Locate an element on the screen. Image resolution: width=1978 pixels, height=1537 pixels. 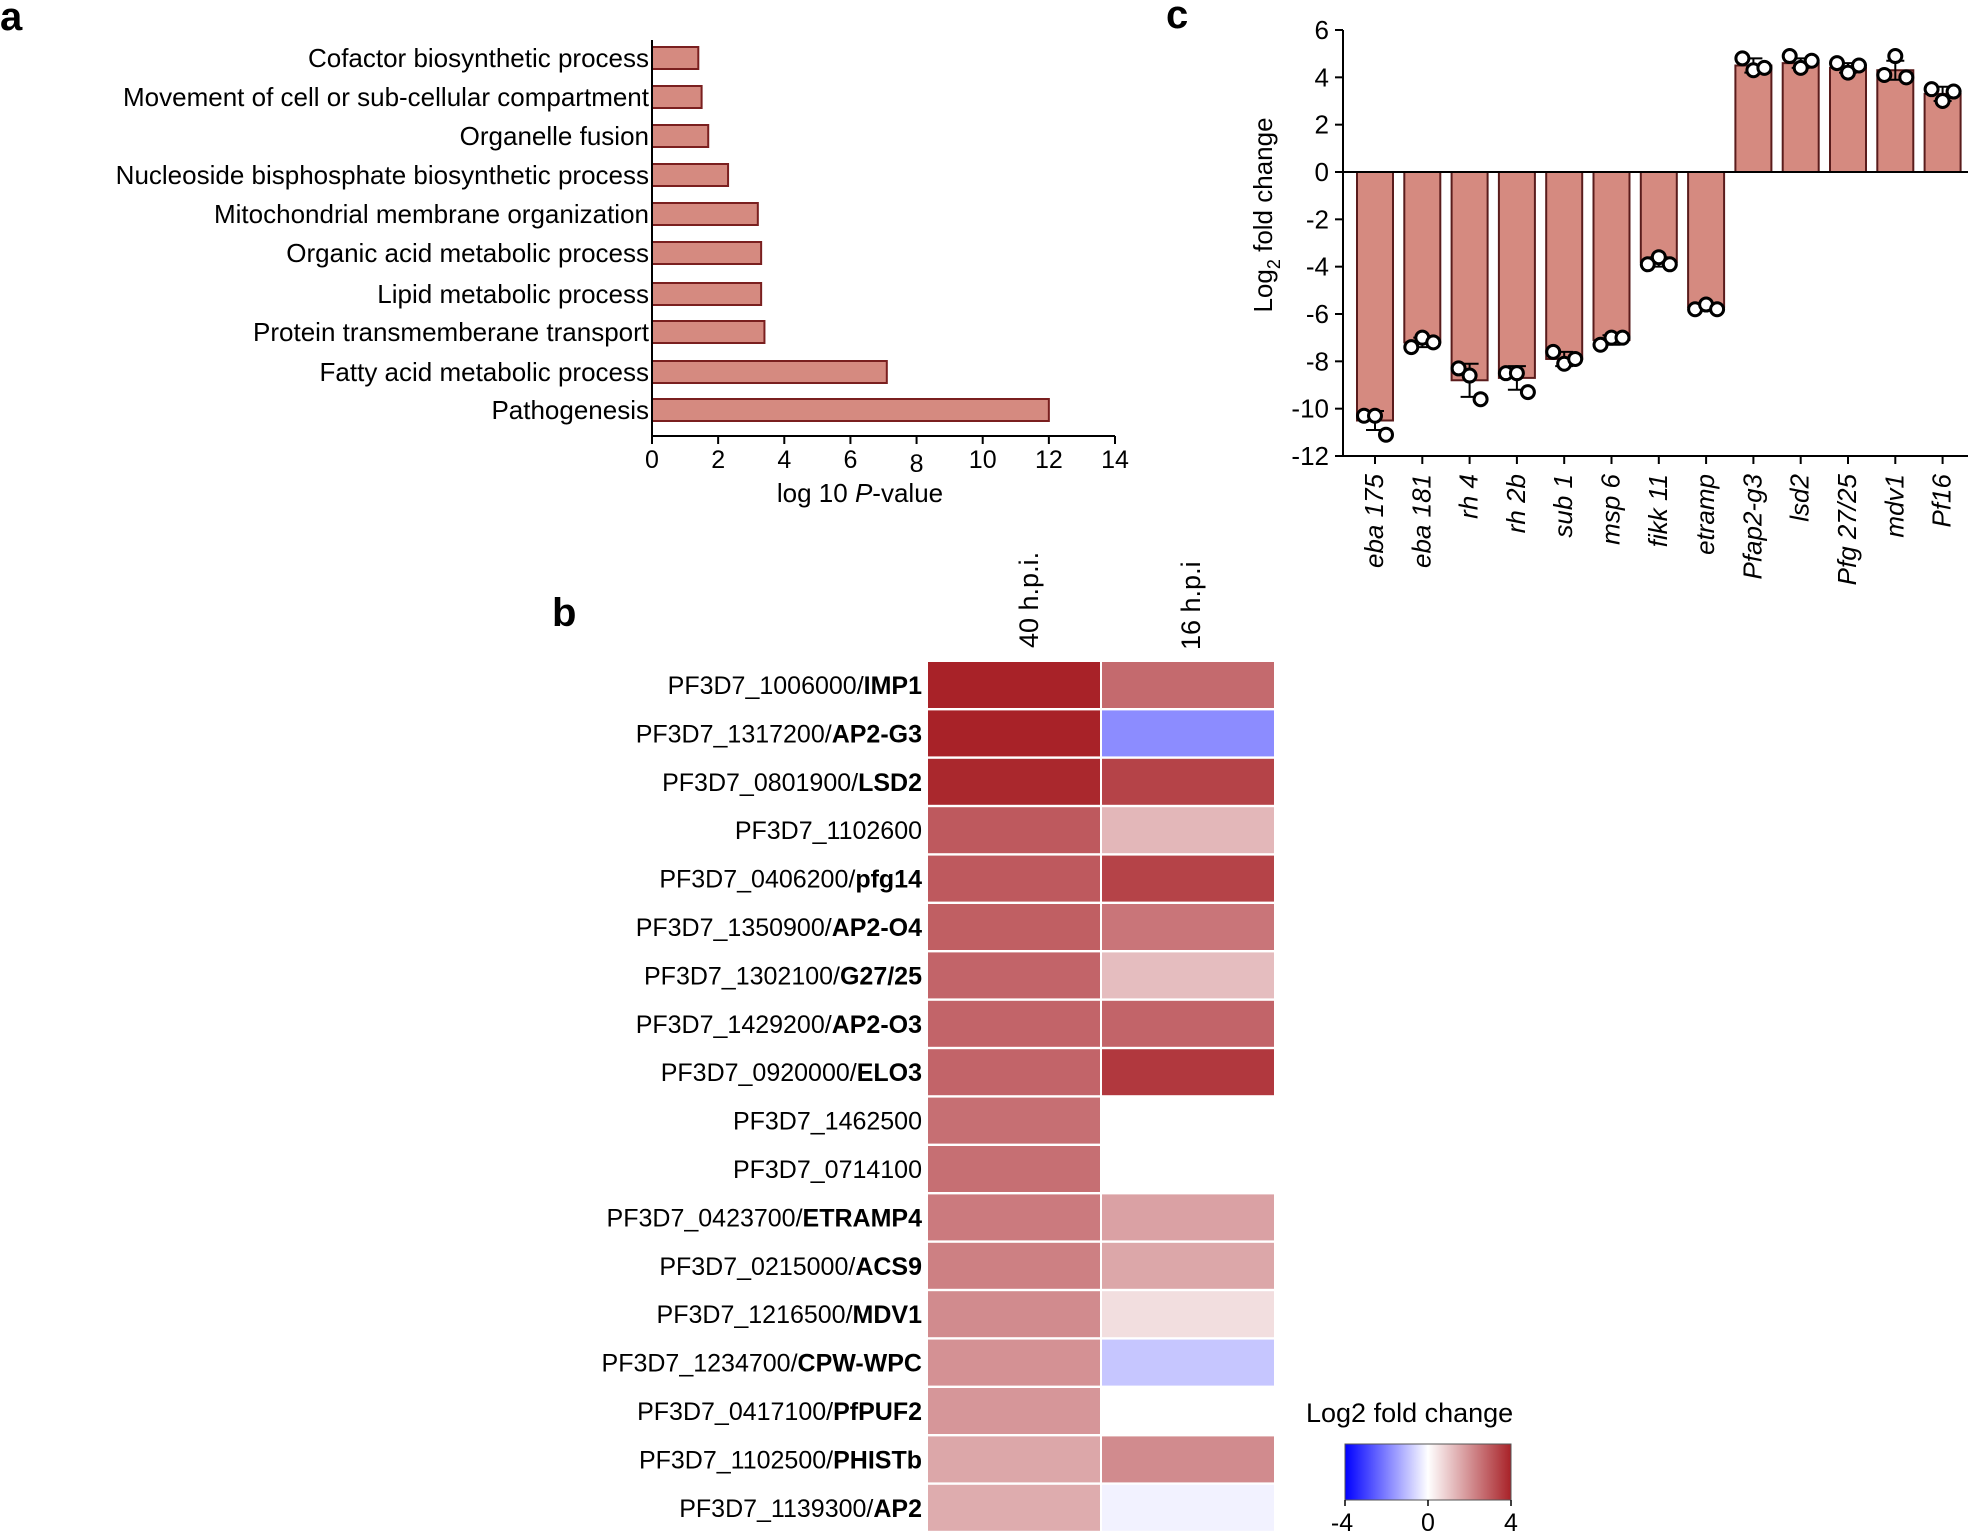
heatmap-row-label: PF3D7_1139300/AP2 is located at coordinates (800, 1509).